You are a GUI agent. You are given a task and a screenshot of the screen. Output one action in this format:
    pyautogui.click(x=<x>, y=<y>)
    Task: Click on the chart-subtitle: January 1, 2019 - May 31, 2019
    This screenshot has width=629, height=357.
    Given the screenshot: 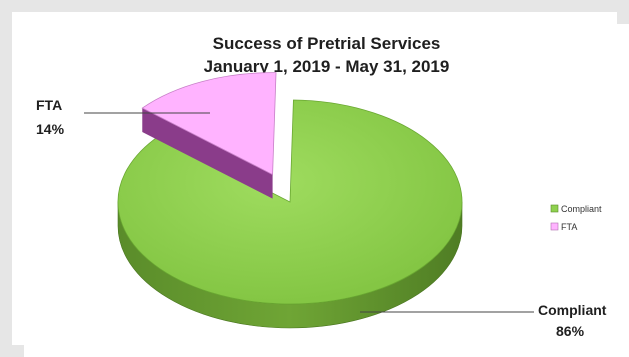 What is the action you would take?
    pyautogui.click(x=326, y=66)
    